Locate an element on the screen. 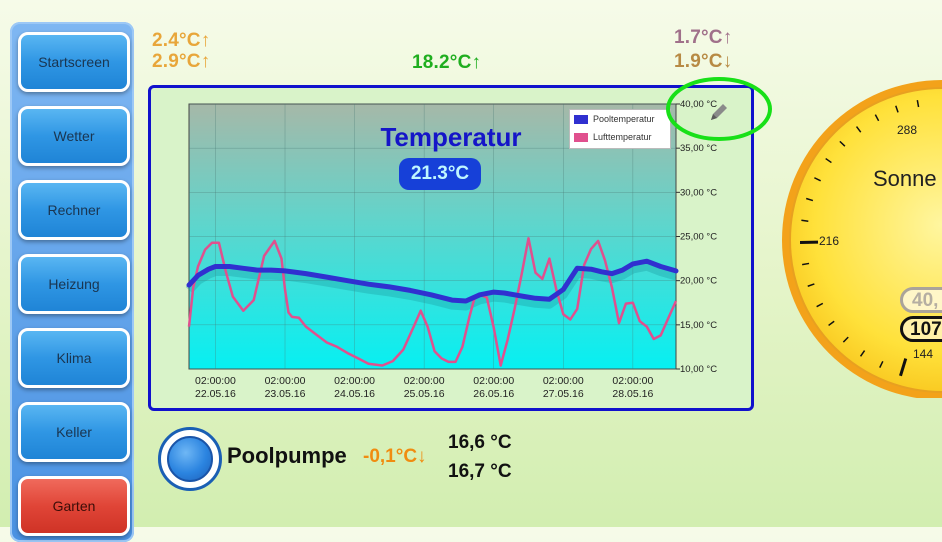 The width and height of the screenshot is (942, 542). pump-label: Poolpumpe is located at coordinates (287, 456).